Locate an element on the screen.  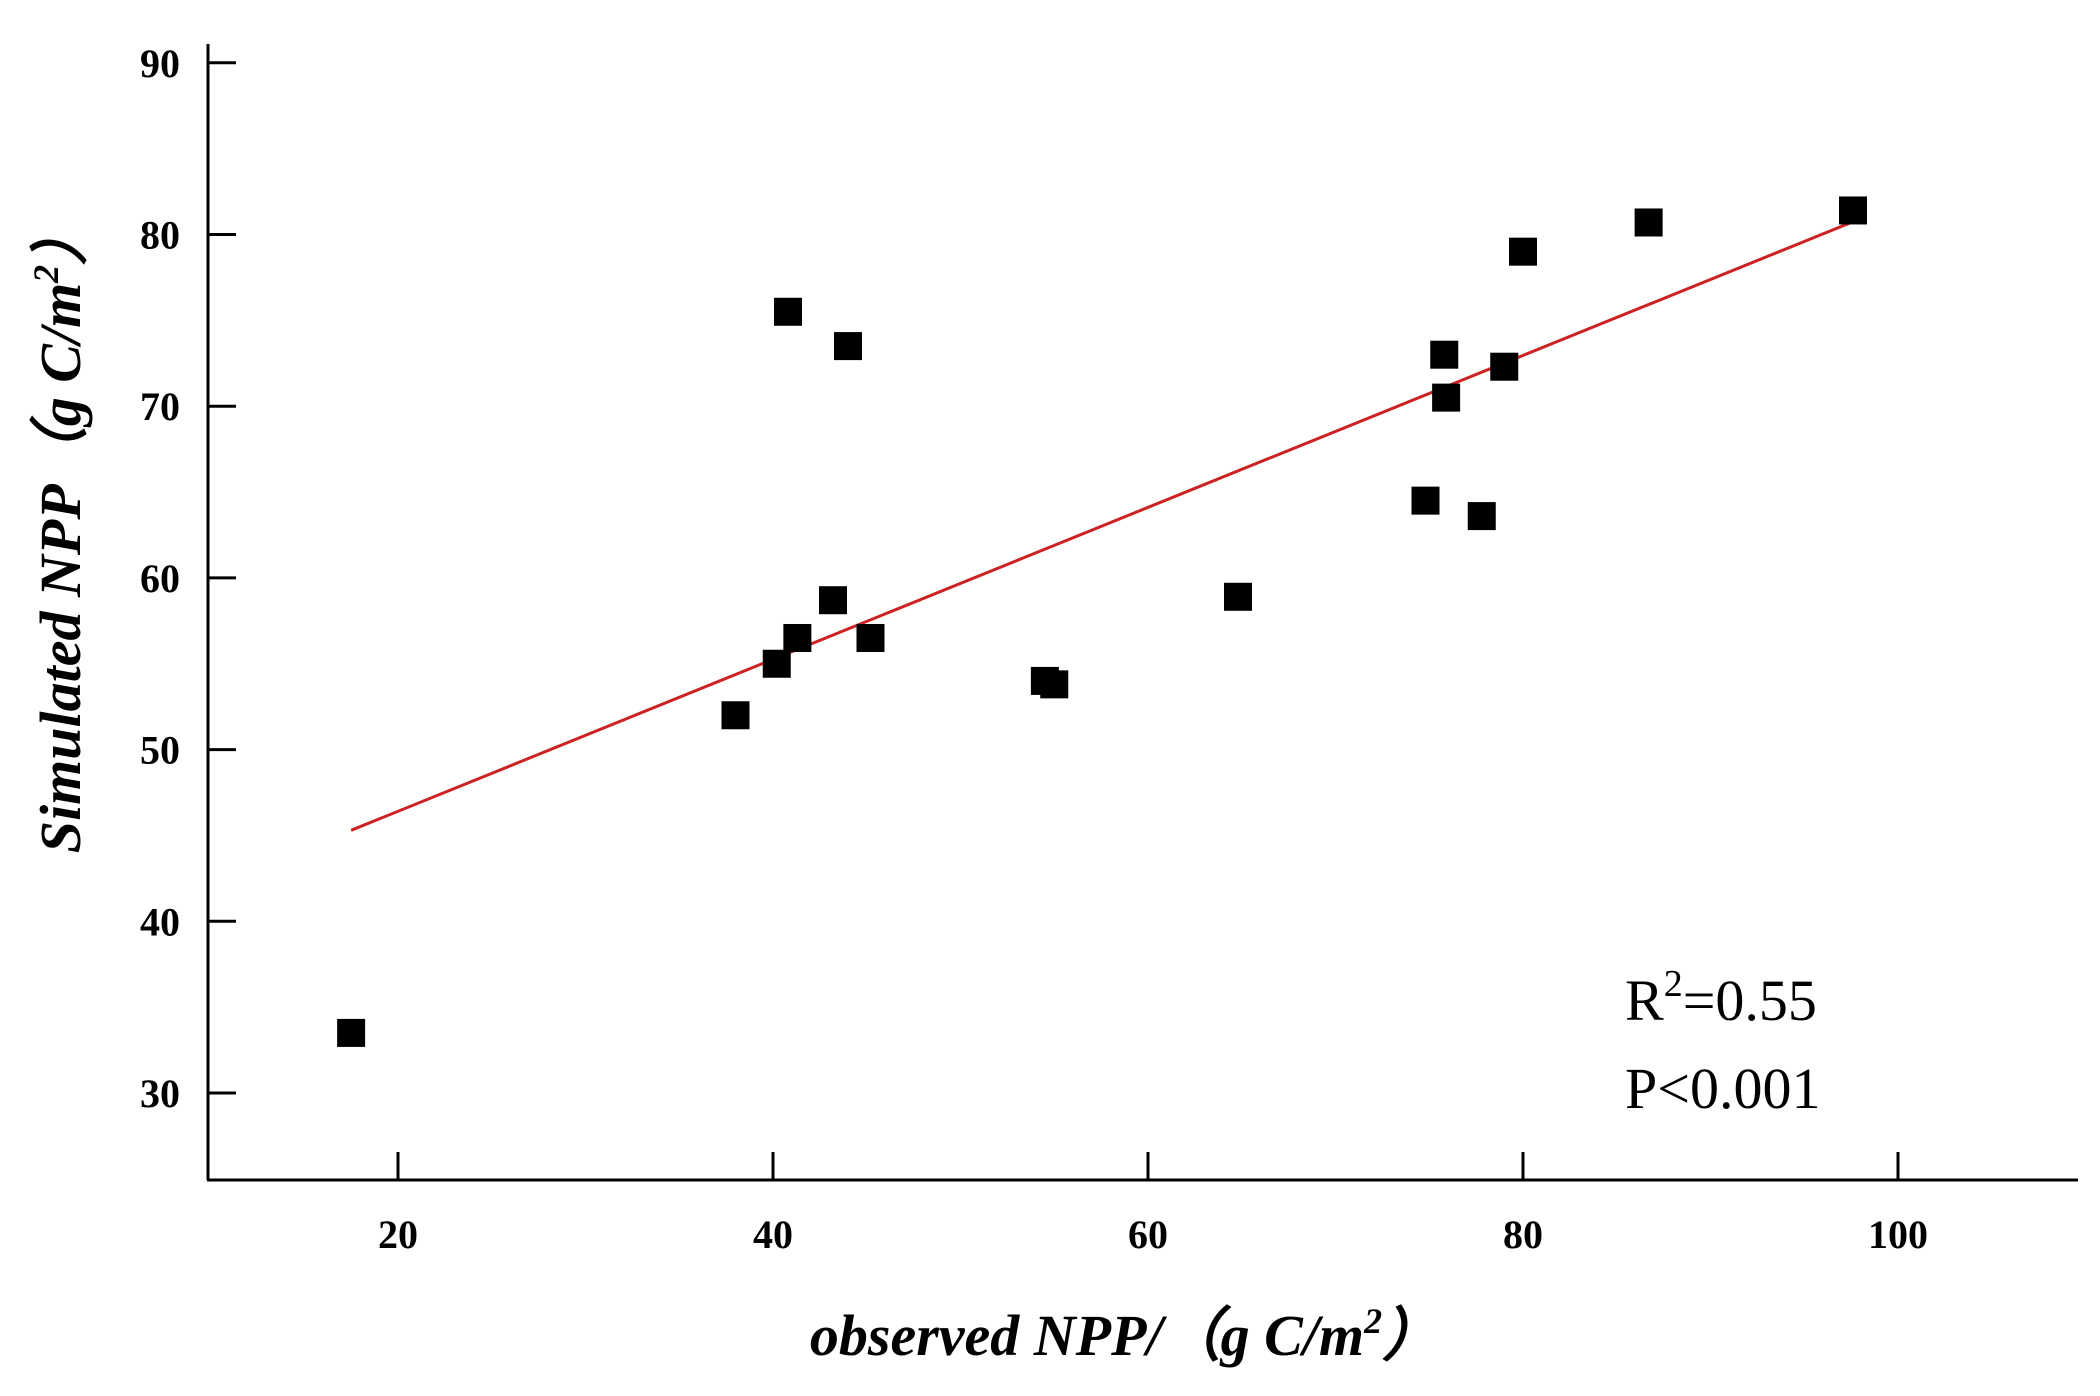
y-tick-label: 50 is located at coordinates (160, 750).